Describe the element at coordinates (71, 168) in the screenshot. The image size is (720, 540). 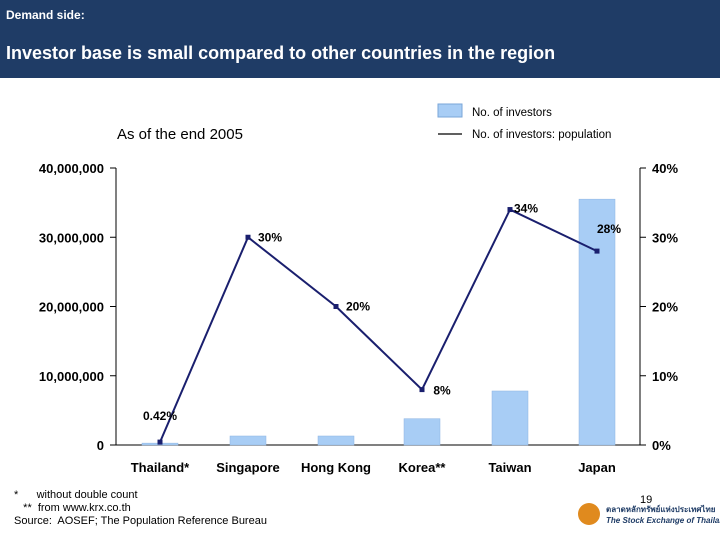
I see `left-axis-tick-label: 40,000,000` at that location.